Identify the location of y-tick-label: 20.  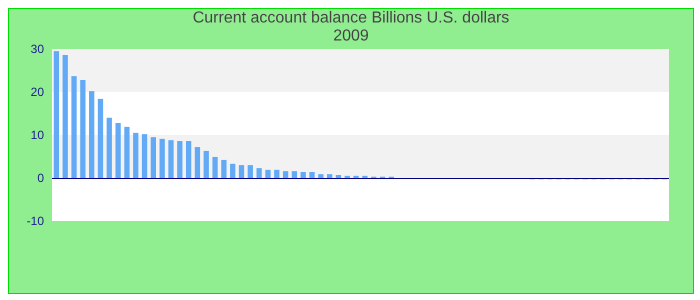
(37, 92).